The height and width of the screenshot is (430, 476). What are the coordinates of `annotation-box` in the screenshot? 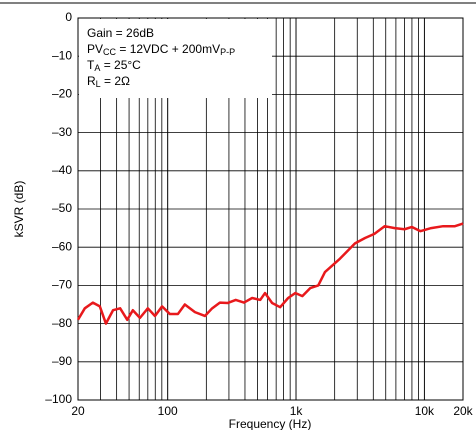 It's located at (175, 58).